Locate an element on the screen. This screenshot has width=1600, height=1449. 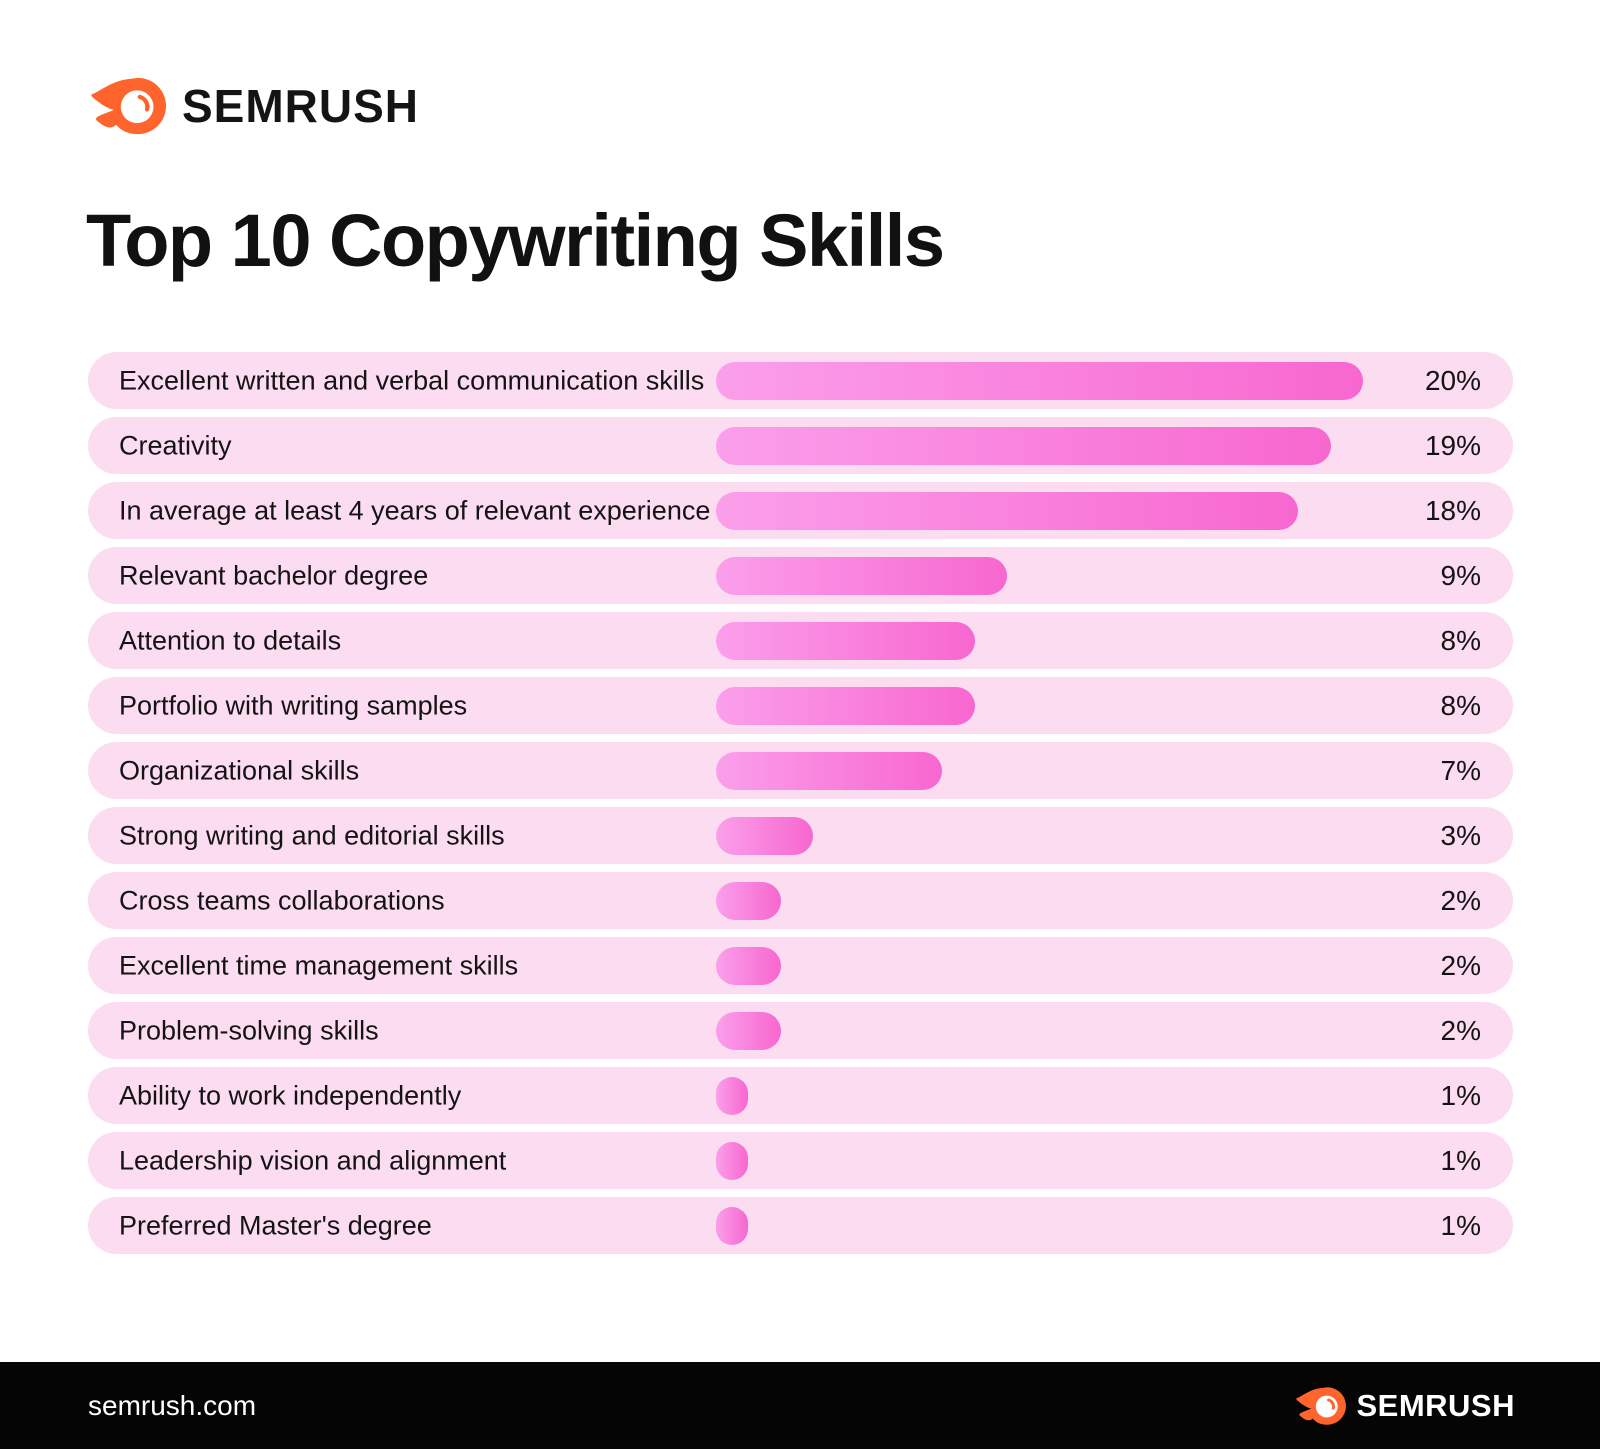
chart-row: Strong writing and editorial skills 3% is located at coordinates (800, 835).